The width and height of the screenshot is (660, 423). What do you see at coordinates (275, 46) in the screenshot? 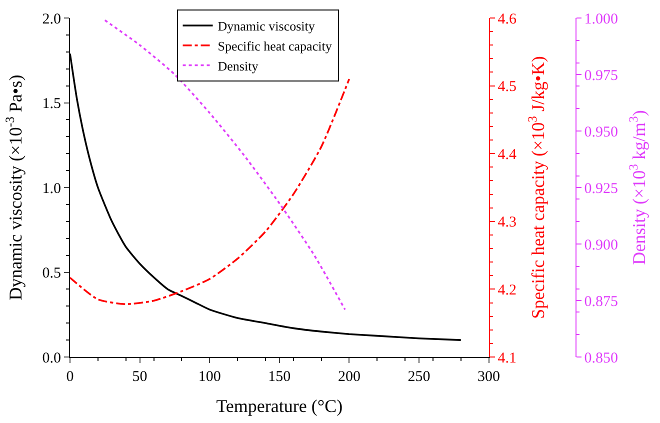
I see `legend-label: Specific heat capacity` at bounding box center [275, 46].